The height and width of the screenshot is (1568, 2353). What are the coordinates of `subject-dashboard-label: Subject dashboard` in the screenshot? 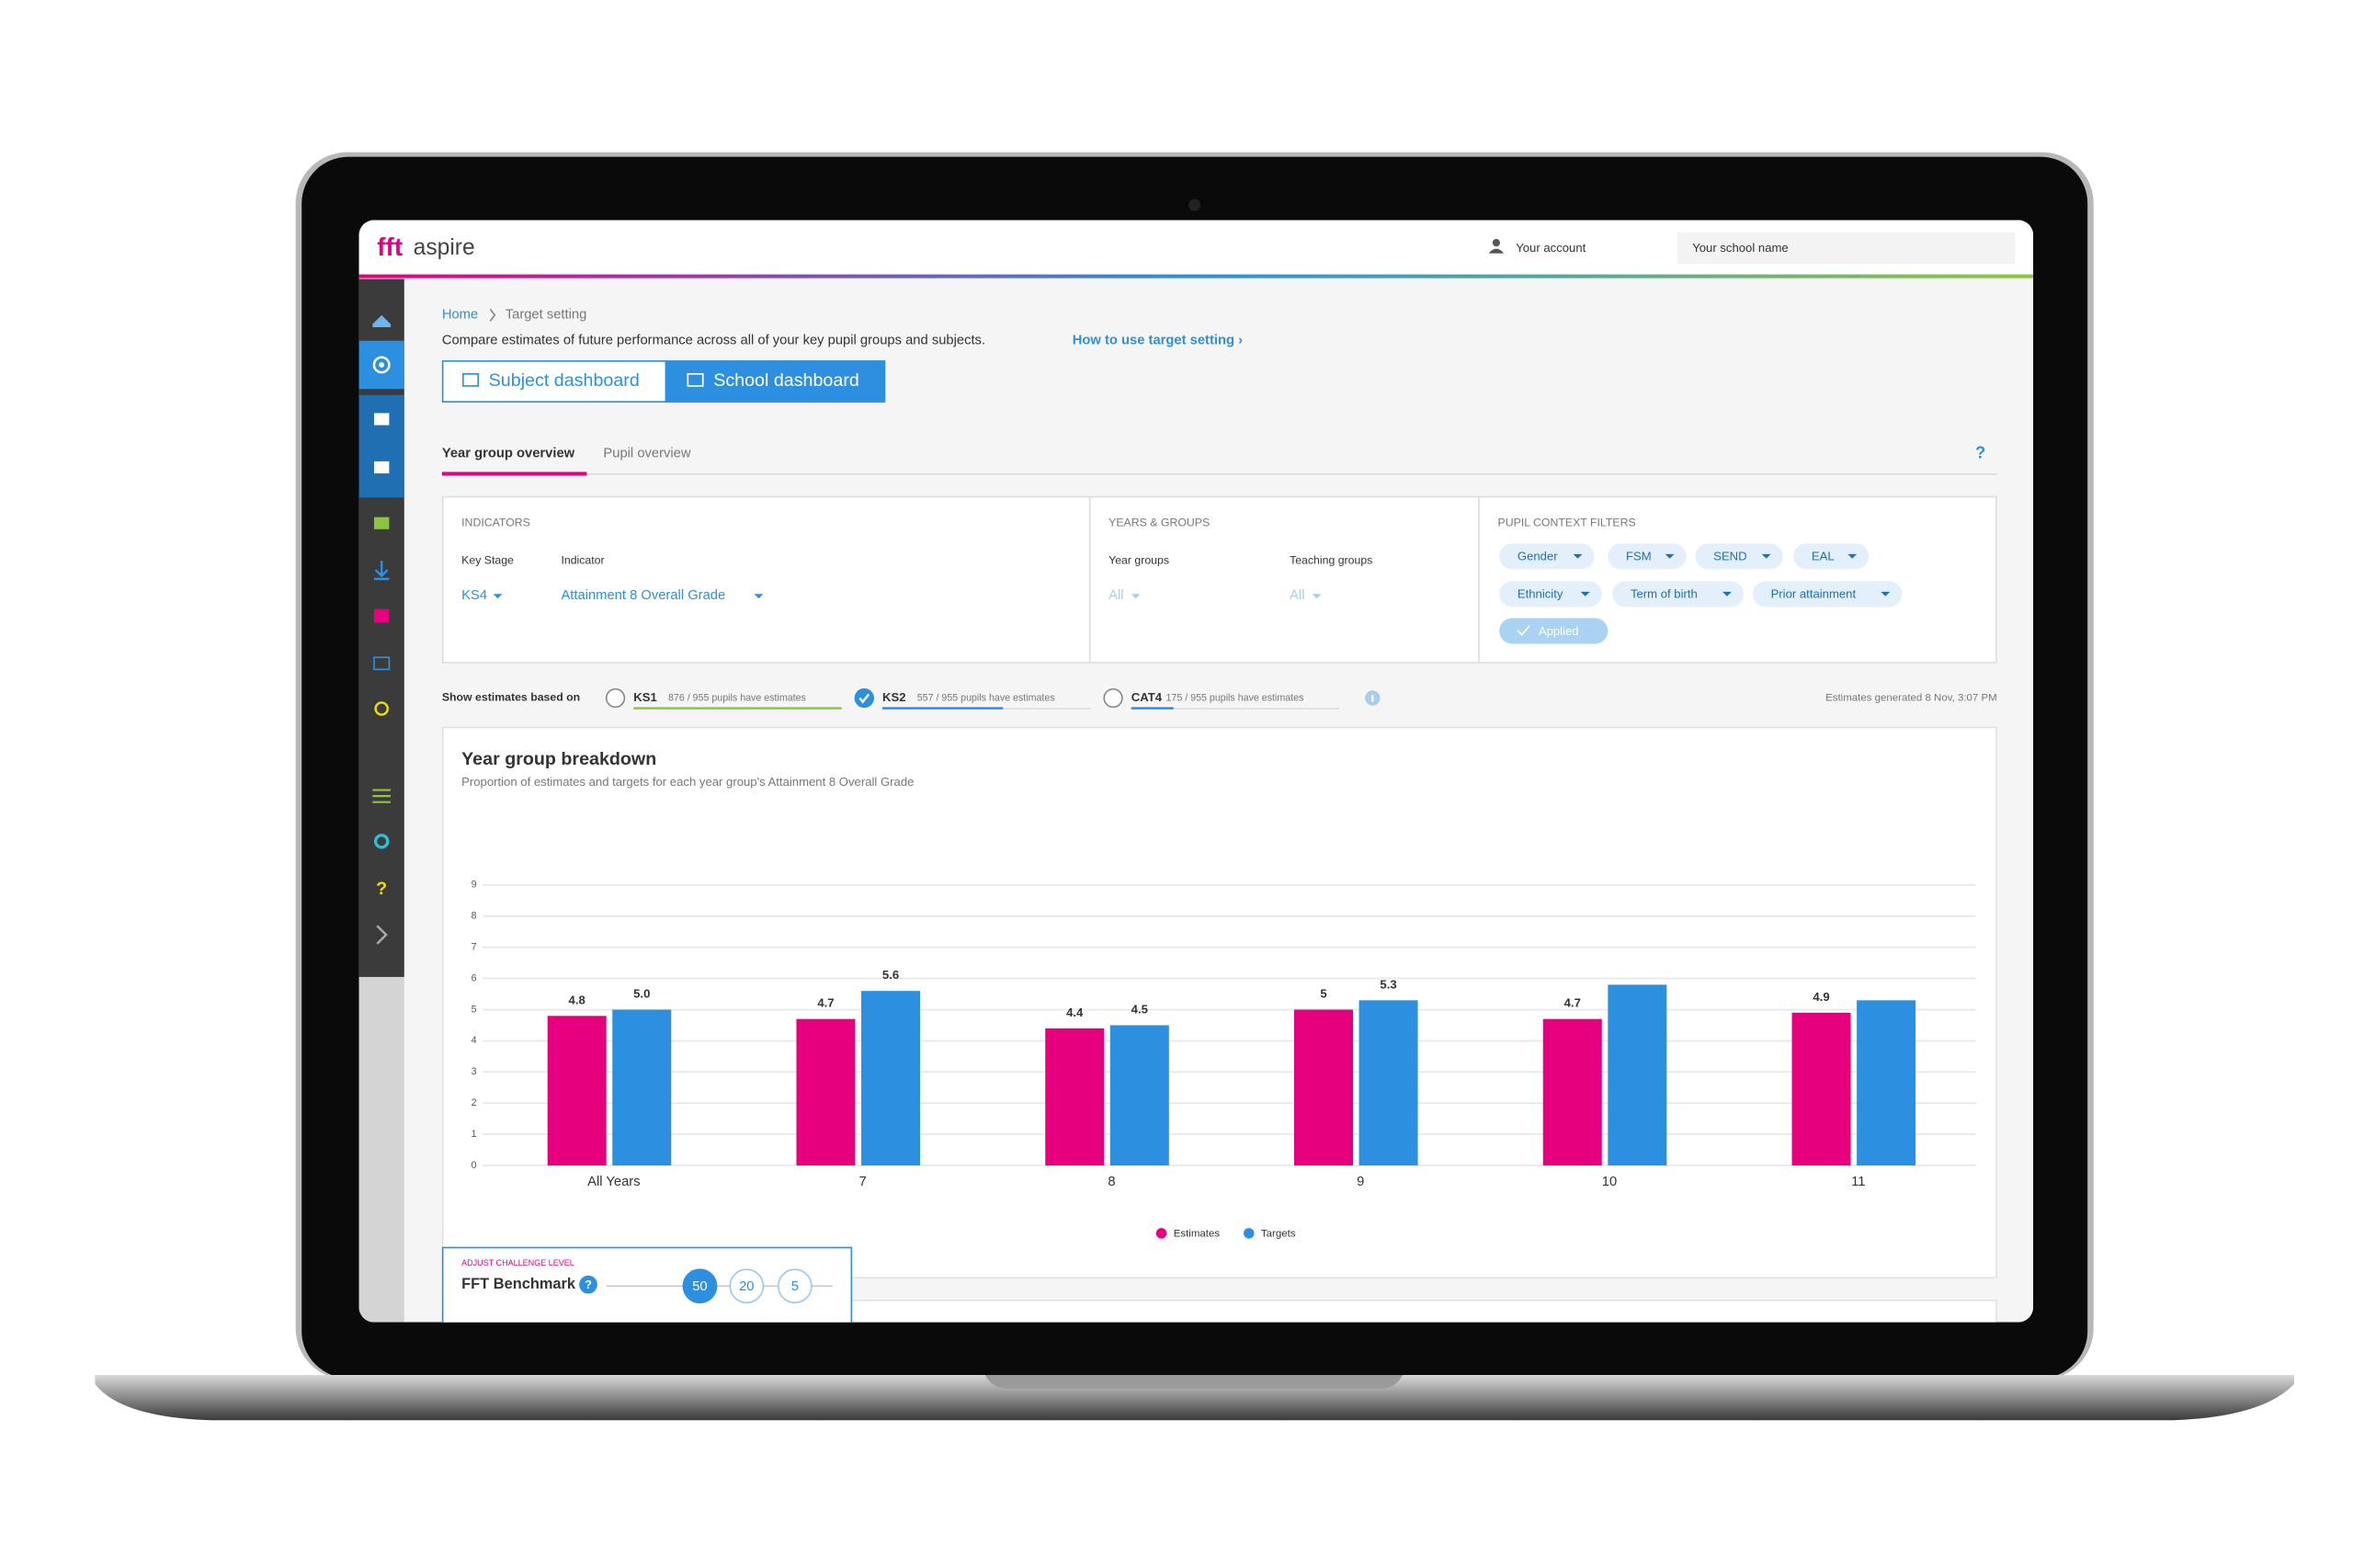 It's located at (564, 380).